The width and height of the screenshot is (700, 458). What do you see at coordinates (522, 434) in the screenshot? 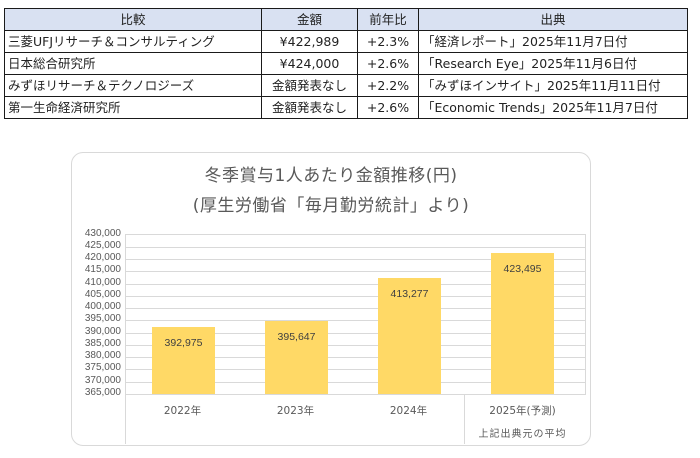
I see `x-sublabel-footnote: 上記出典元の平均` at bounding box center [522, 434].